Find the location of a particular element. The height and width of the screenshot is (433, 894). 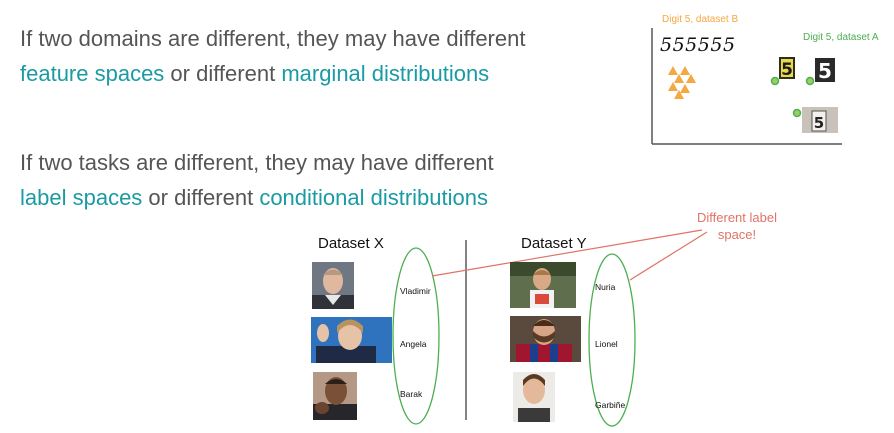

face-photo-nuria is located at coordinates (543, 285).